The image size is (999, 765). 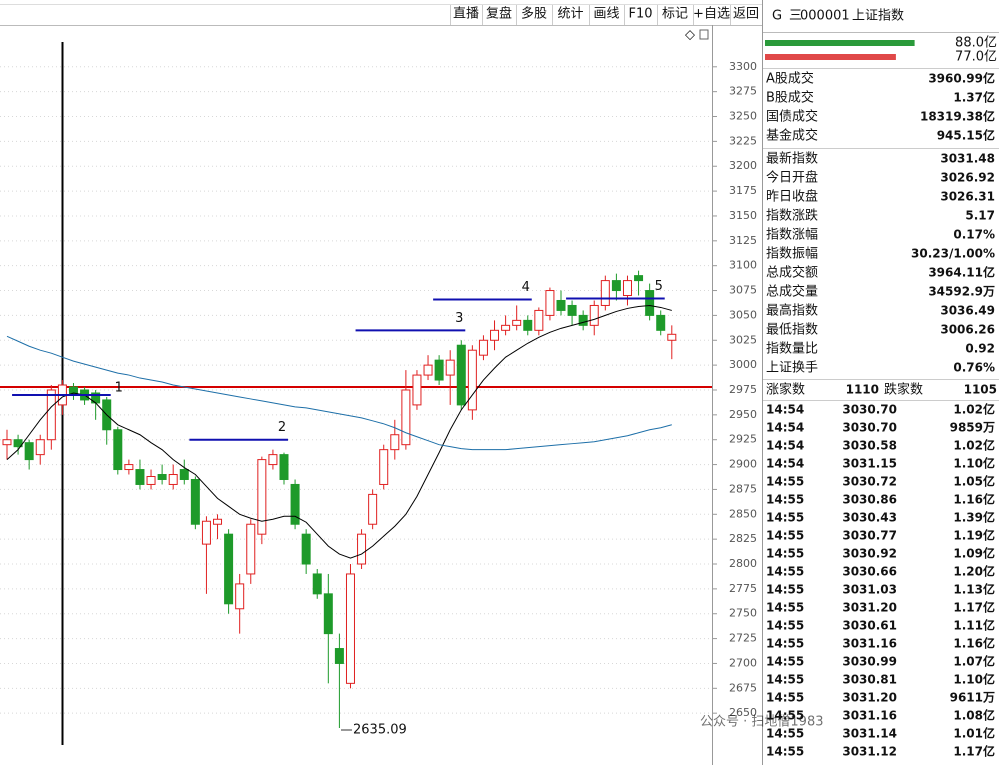 What do you see at coordinates (974, 535) in the screenshot?
I see `tick-volume: 1.19亿` at bounding box center [974, 535].